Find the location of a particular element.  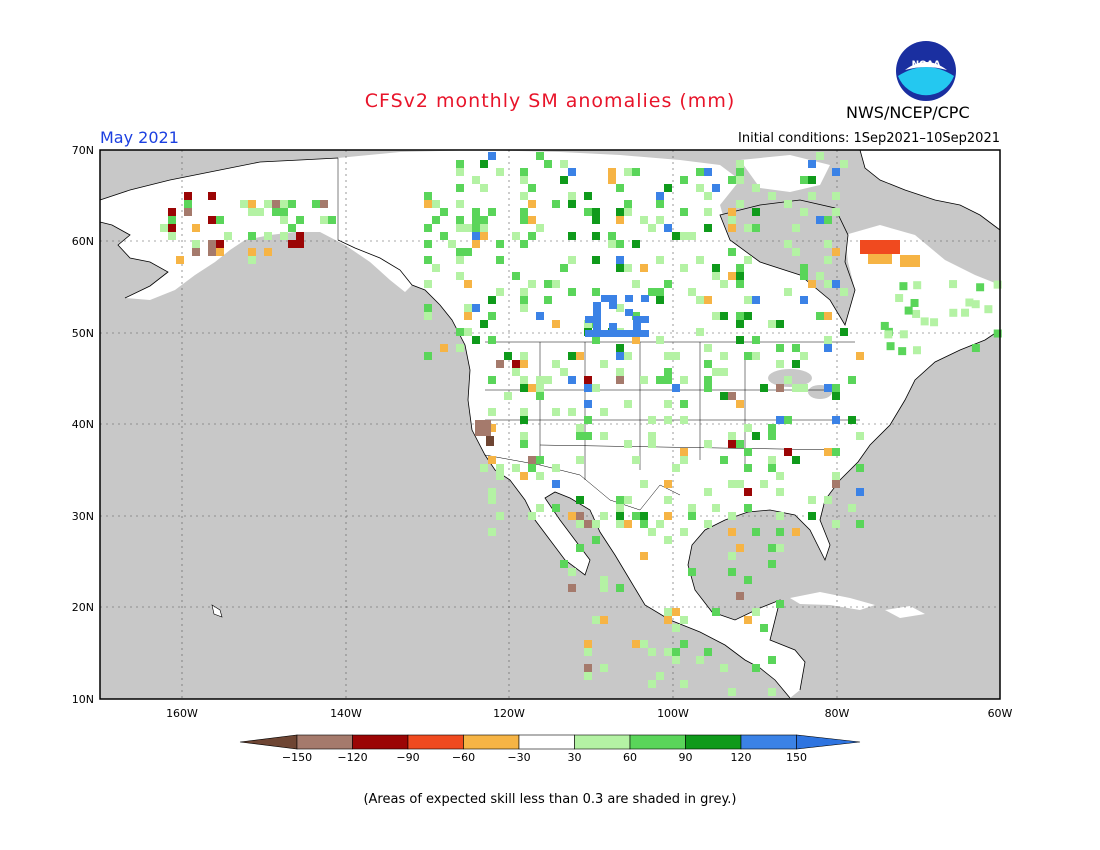

noaa-logo-icon: NOAA is located at coordinates (926, 71).